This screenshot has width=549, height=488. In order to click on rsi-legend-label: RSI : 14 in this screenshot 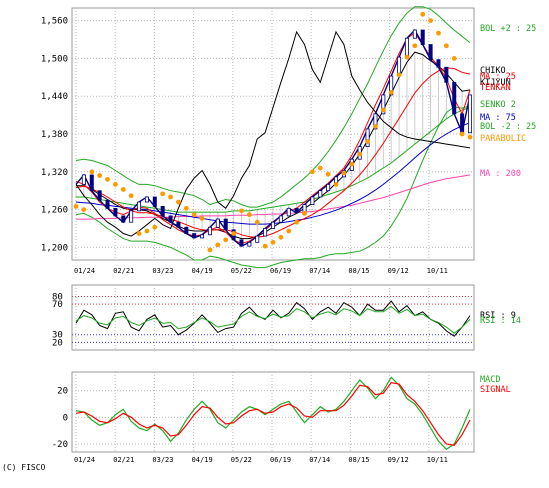, I will do `click(500, 321)`.